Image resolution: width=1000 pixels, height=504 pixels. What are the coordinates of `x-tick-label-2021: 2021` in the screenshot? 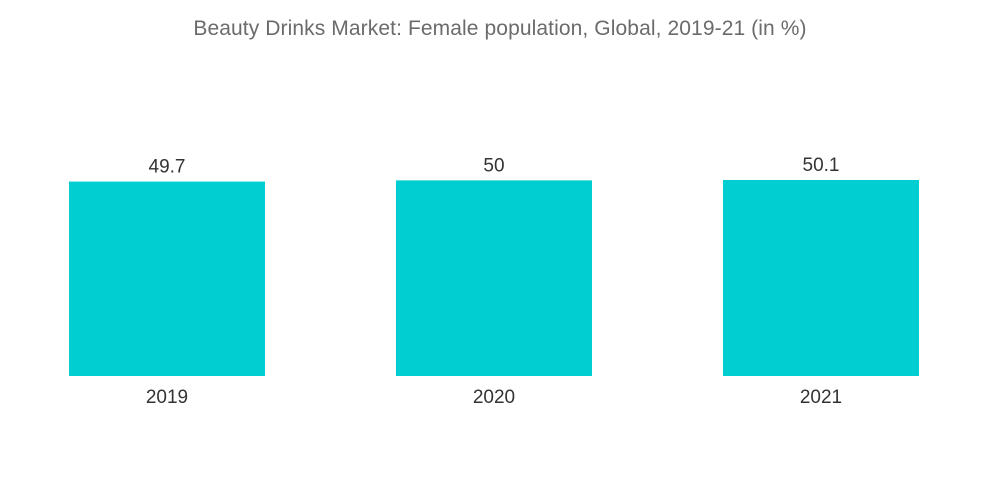 It's located at (821, 397).